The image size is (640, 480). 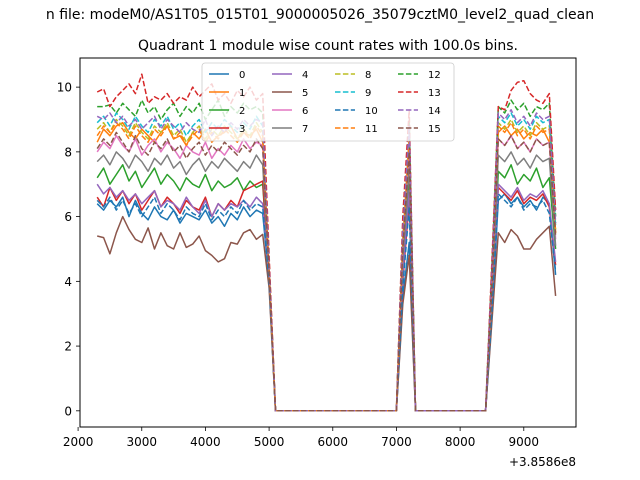 I want to click on x-tick-label: 9000, so click(x=524, y=442).